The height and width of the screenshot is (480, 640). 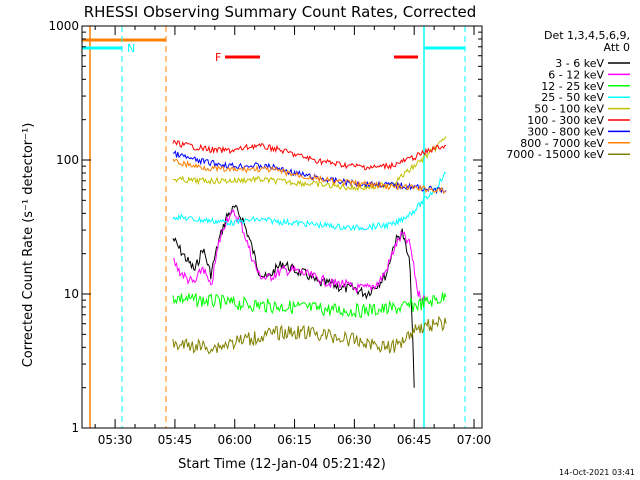 What do you see at coordinates (71, 294) in the screenshot?
I see `y-tick-label-1: 10` at bounding box center [71, 294].